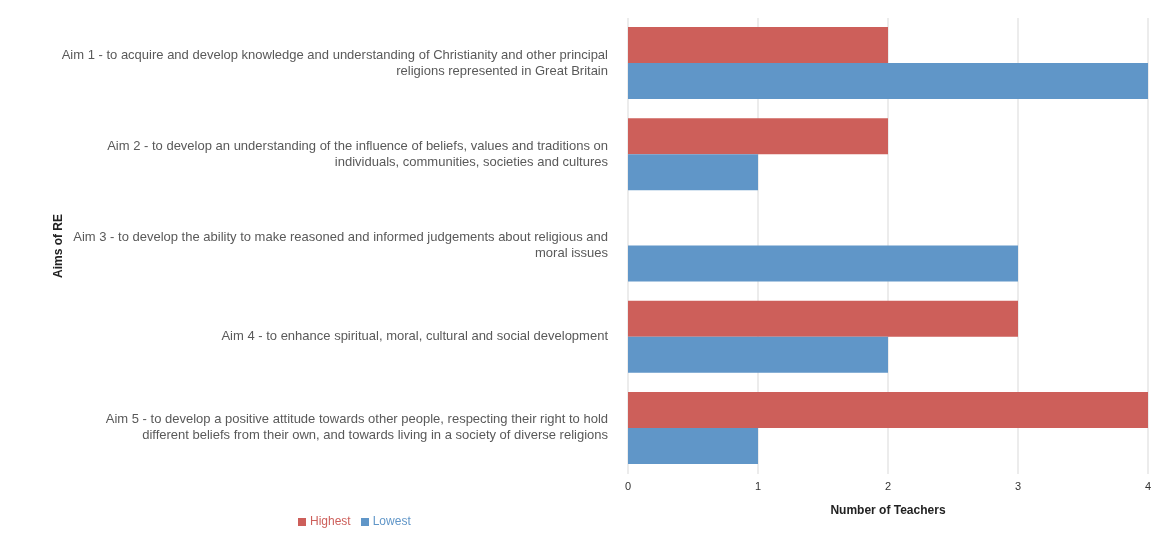 The image size is (1173, 560). Describe the element at coordinates (888, 485) in the screenshot. I see `x-tick-label: 2` at that location.